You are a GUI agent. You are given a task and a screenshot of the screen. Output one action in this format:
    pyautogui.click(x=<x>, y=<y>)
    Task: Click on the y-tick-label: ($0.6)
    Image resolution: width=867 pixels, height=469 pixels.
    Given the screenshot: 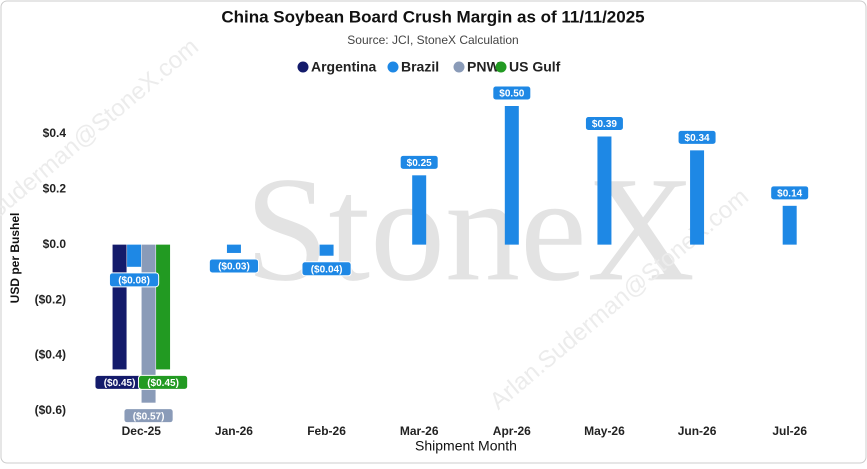 What is the action you would take?
    pyautogui.click(x=50, y=410)
    